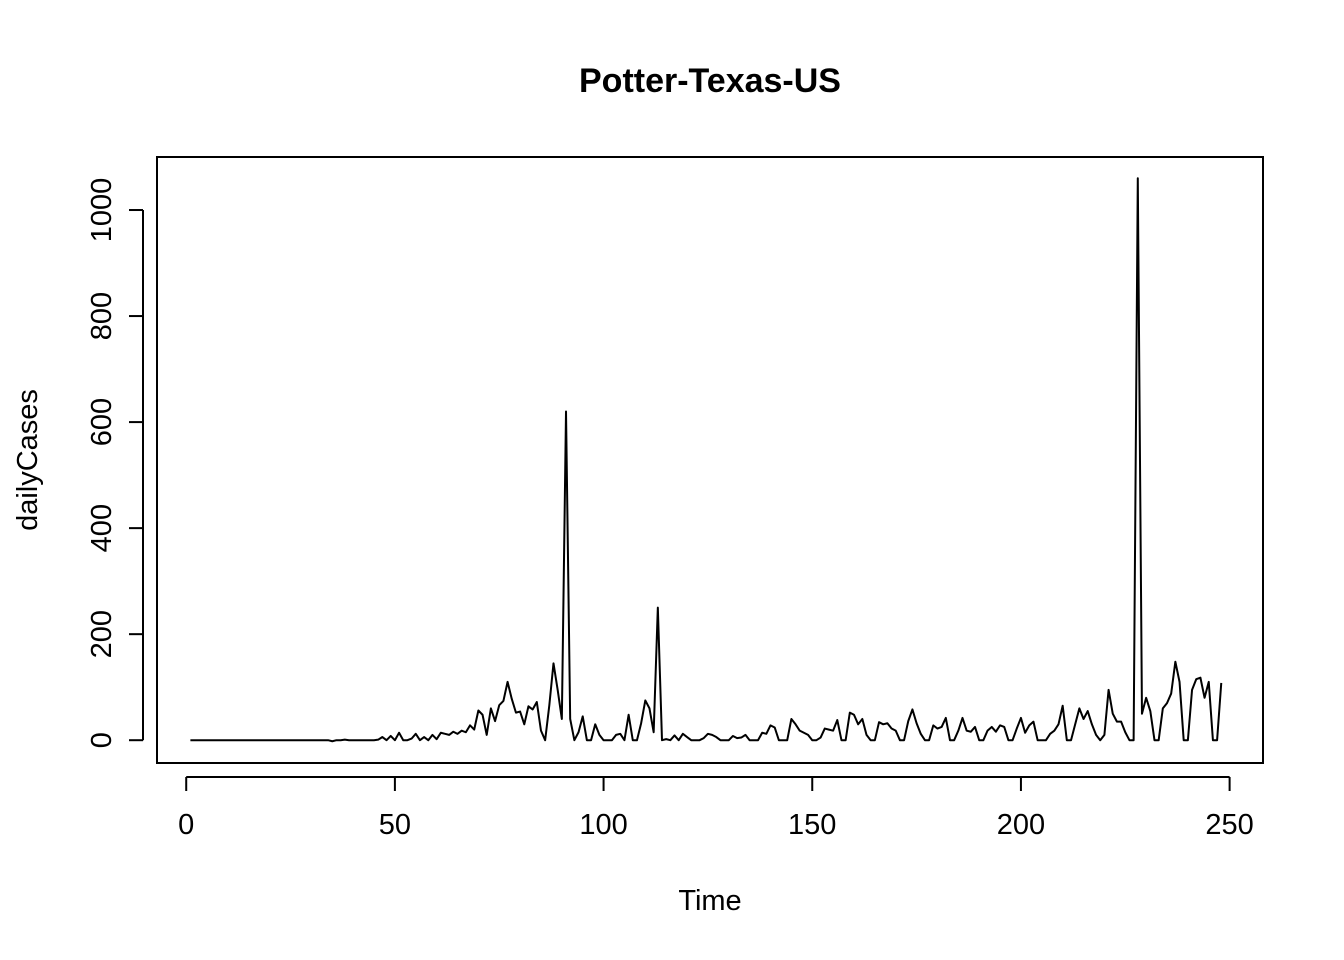  Describe the element at coordinates (395, 825) in the screenshot. I see `x-tick-label: 50` at that location.